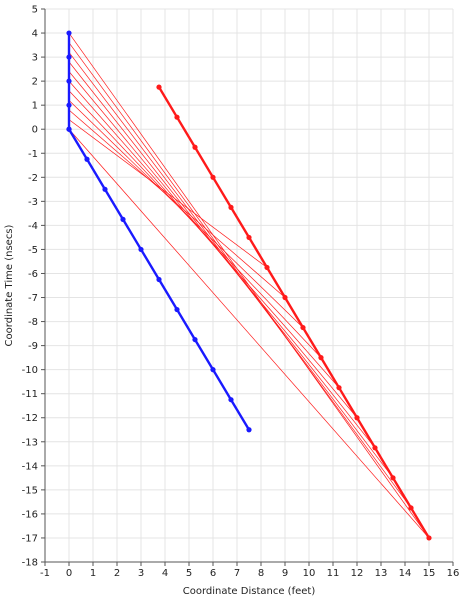 The height and width of the screenshot is (600, 462). What do you see at coordinates (30, 490) in the screenshot?
I see `y-tick-label: -15` at bounding box center [30, 490].